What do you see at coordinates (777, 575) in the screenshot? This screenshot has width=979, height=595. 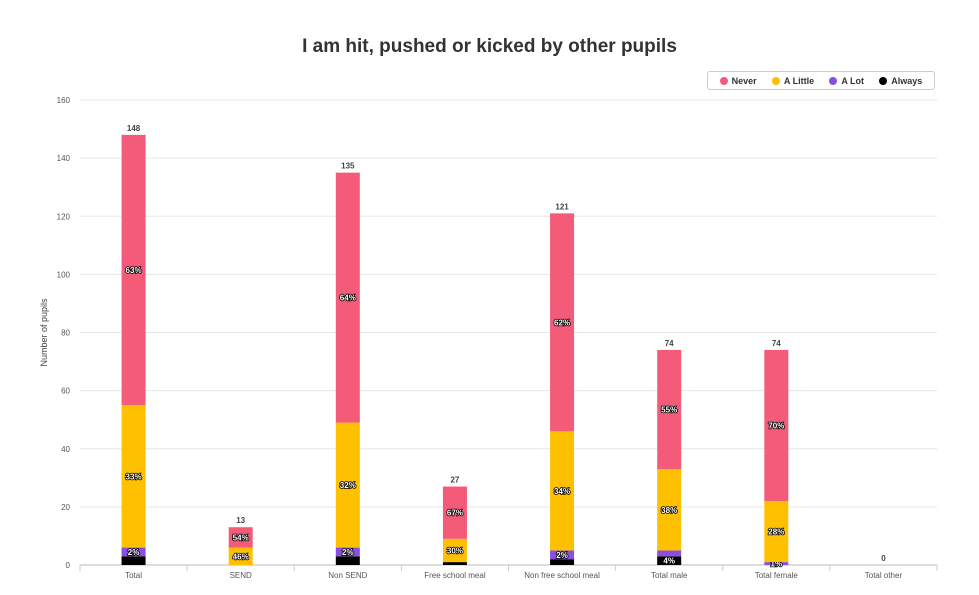 I see `x-tick-label: Total female` at bounding box center [777, 575].